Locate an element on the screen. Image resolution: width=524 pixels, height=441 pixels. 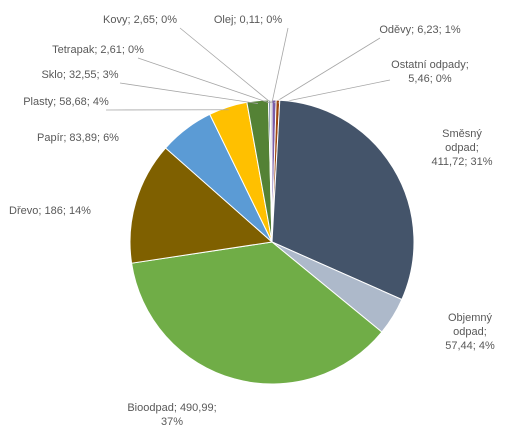
data-label: Ostatní odpady; 5,46; 0% is located at coordinates (430, 72).